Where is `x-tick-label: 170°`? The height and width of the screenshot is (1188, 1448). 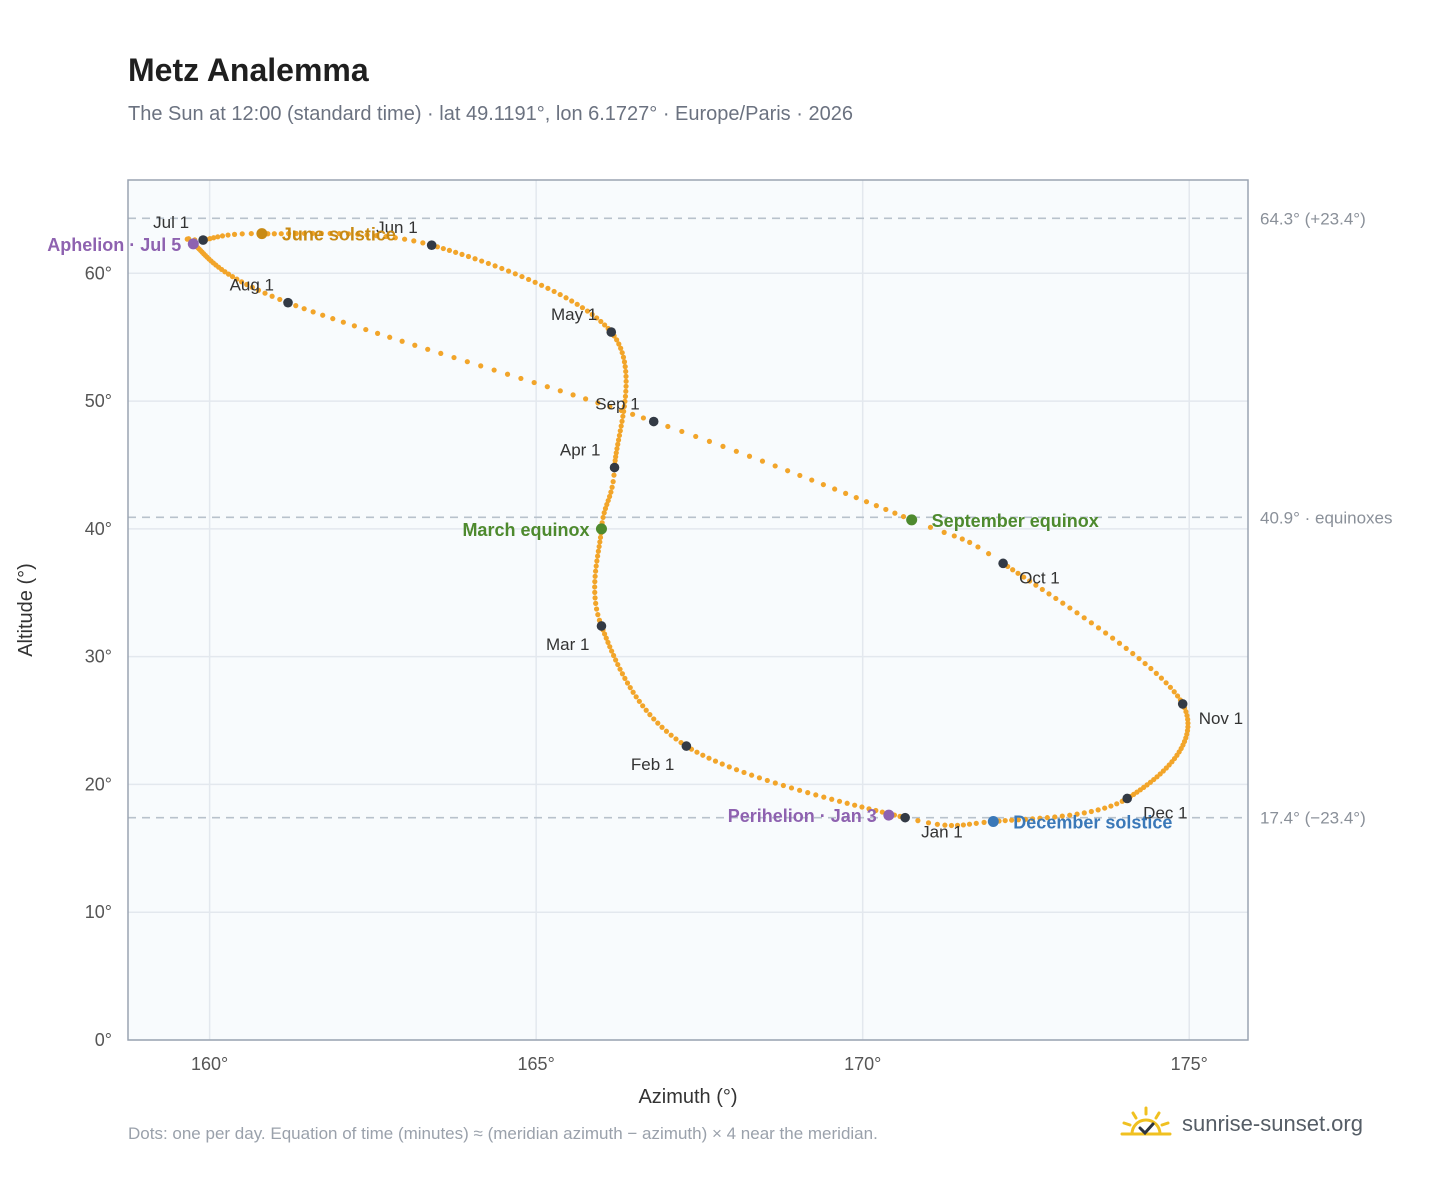
x-tick-label: 170° is located at coordinates (862, 1064).